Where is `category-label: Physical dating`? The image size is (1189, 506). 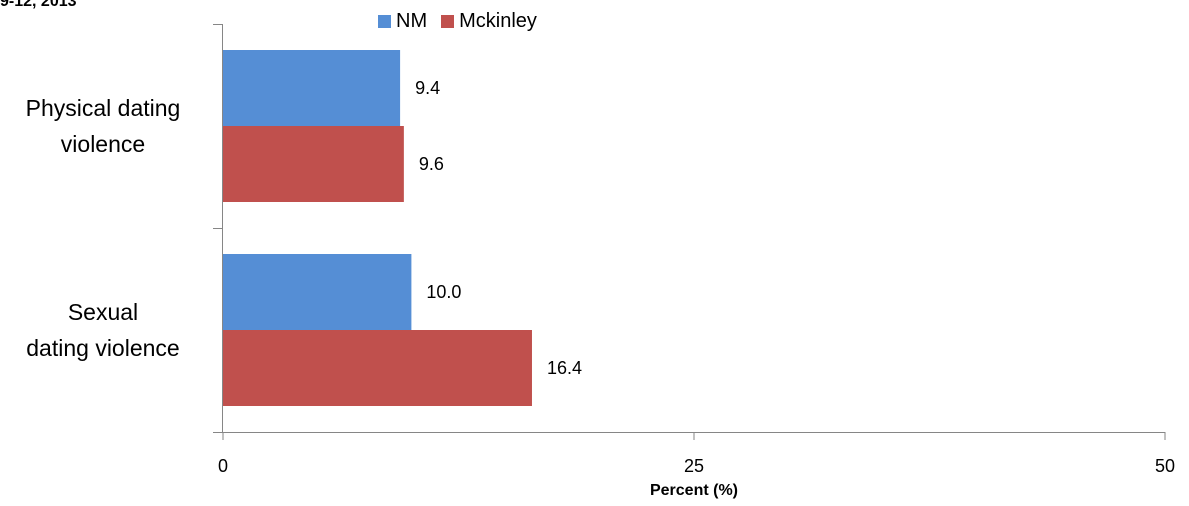 category-label: Physical dating is located at coordinates (103, 108).